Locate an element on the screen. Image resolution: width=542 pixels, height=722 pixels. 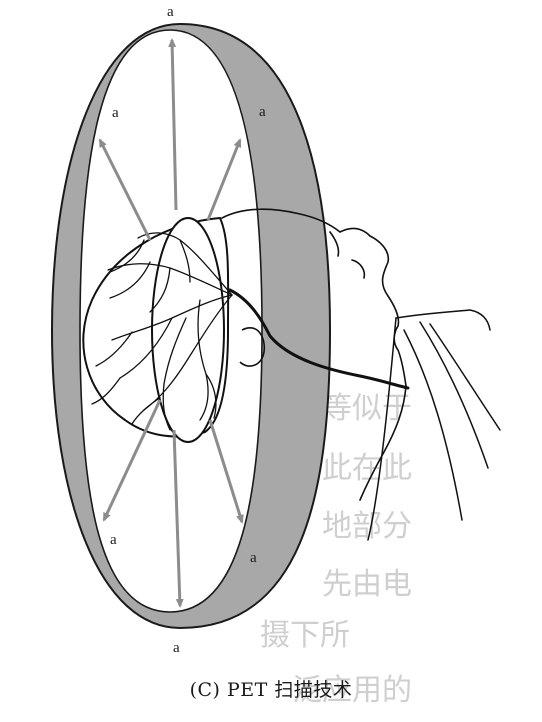
bleed-line-1: 等似于 is located at coordinates (367, 408).